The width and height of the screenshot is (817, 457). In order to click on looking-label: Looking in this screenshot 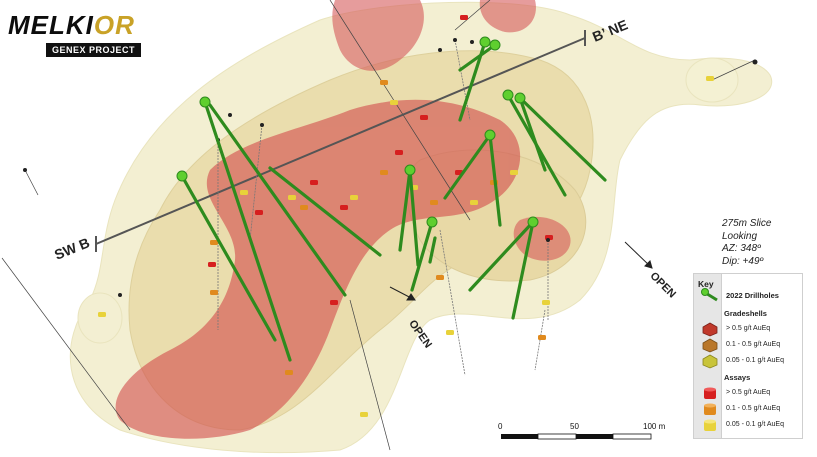, I will do `click(740, 236)`.